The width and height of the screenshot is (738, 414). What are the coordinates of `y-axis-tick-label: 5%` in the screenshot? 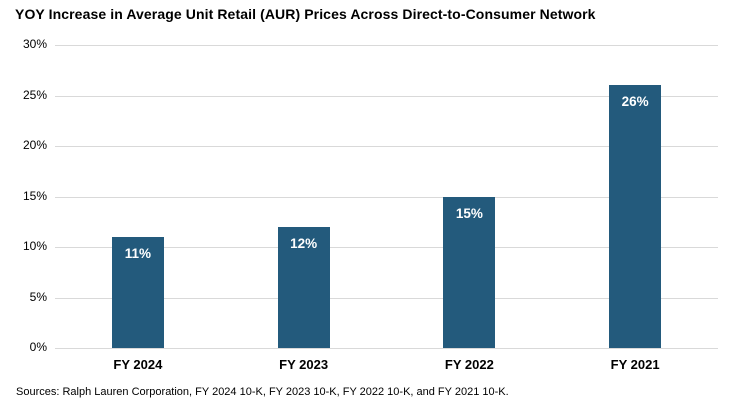 It's located at (38, 296).